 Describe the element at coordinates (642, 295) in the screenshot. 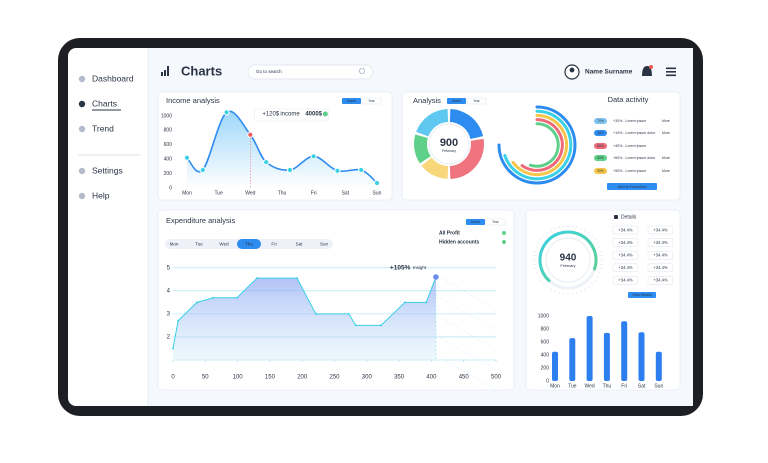

I see `view-details-button` at that location.